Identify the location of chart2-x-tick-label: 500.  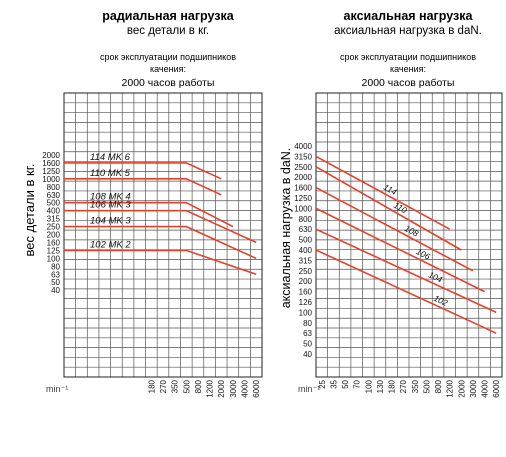
(426, 386).